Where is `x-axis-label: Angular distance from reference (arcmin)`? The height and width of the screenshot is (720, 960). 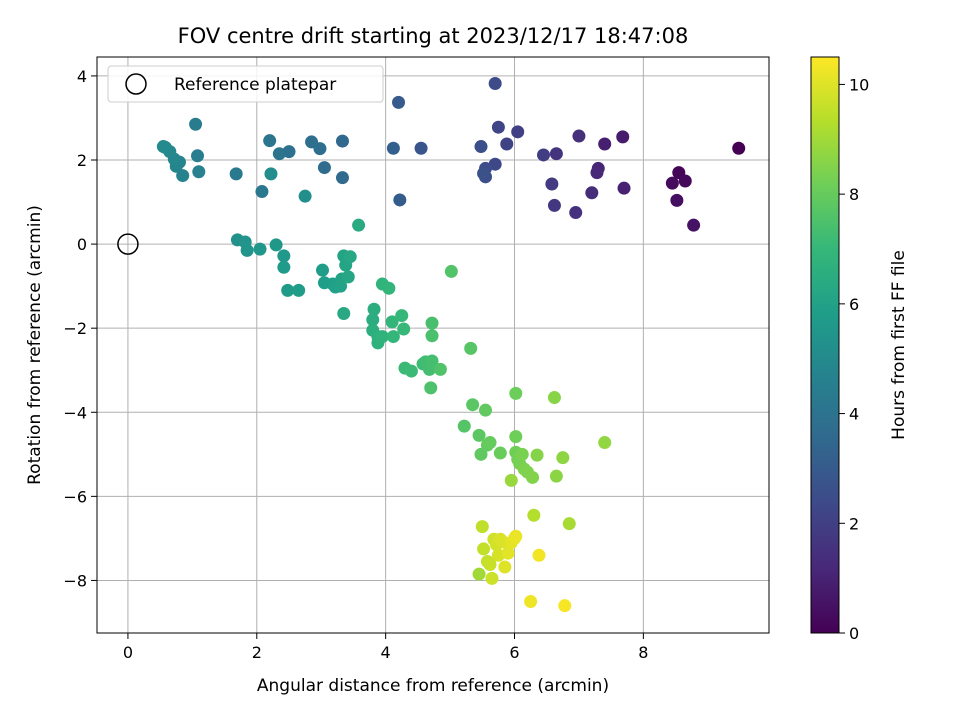 x-axis-label: Angular distance from reference (arcmin) is located at coordinates (433, 686).